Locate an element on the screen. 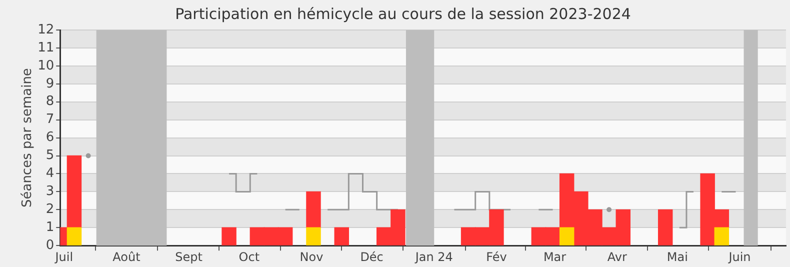 This screenshot has width=790, height=267. y-tick-label: 3 is located at coordinates (50, 192).